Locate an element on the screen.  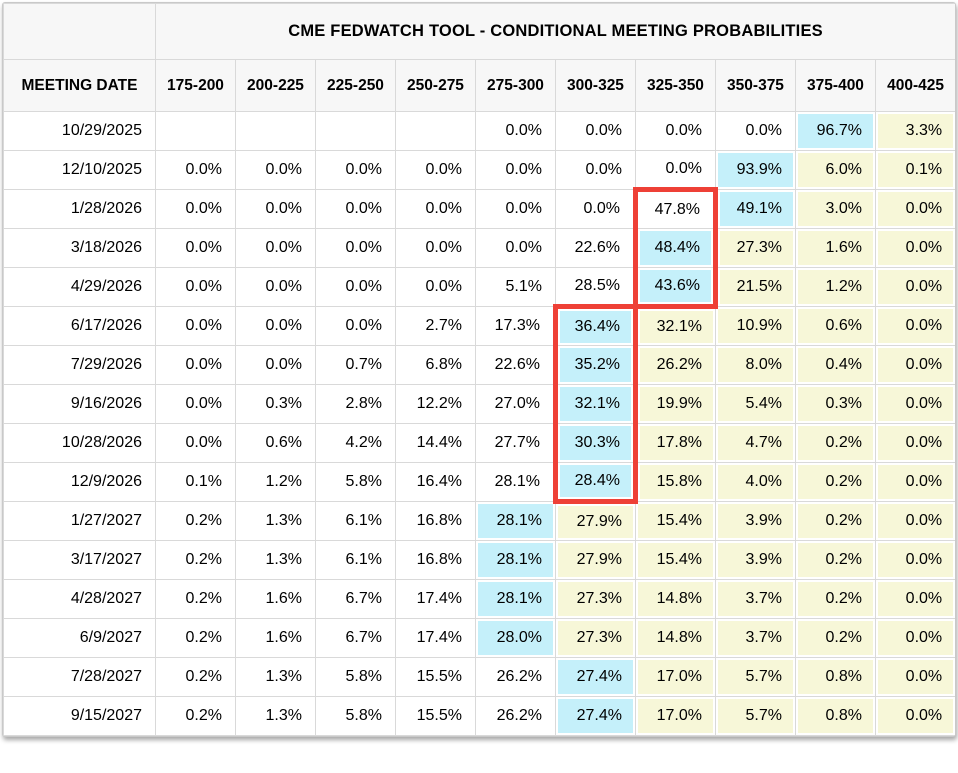
probability-cell: 0.6% is located at coordinates (275, 443).